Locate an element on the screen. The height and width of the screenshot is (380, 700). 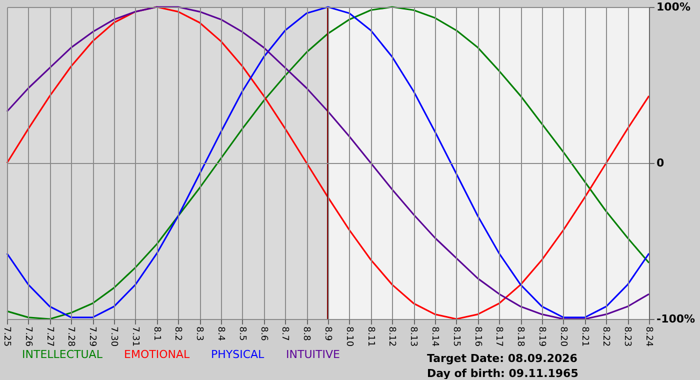
text: Target Date: 08.09.2026 is located at coordinates (502, 358).